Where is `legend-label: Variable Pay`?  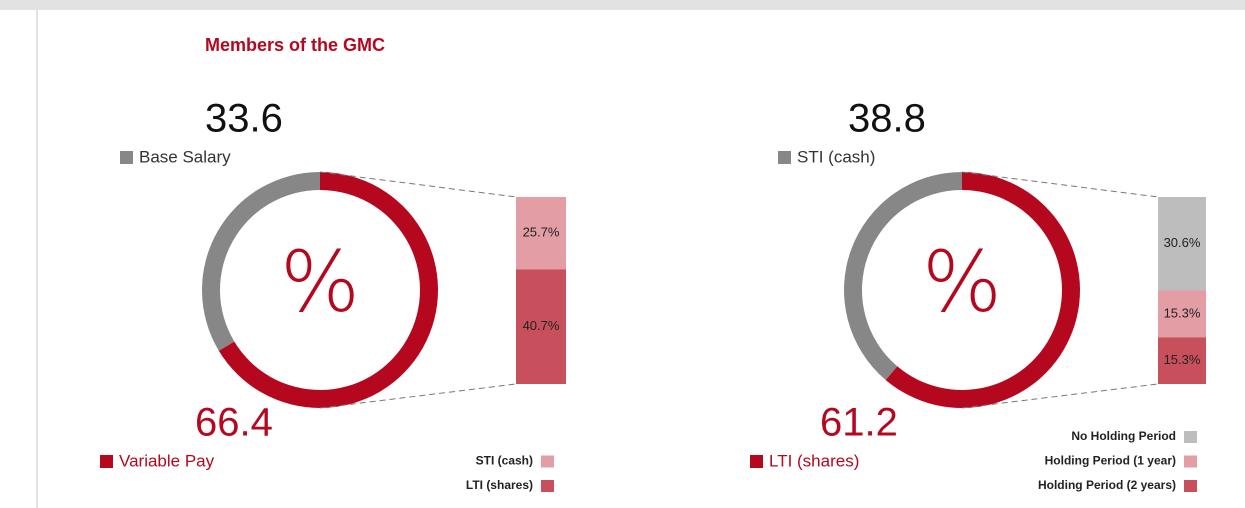 legend-label: Variable Pay is located at coordinates (167, 460).